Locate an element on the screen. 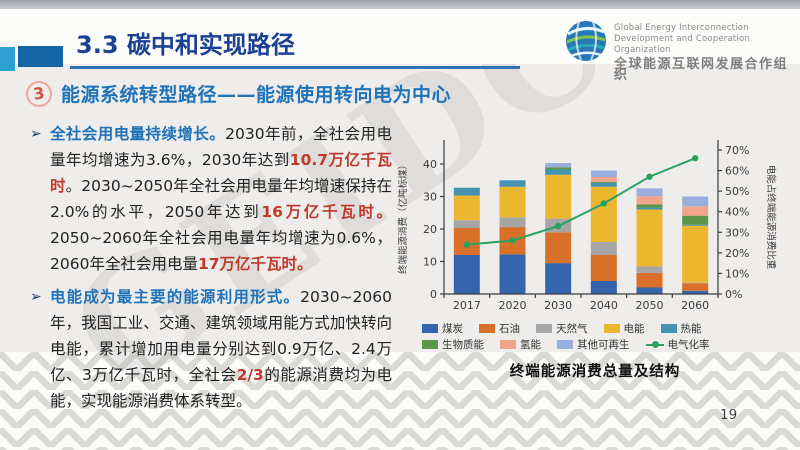 The image size is (800, 450). top-strip is located at coordinates (400, 4).